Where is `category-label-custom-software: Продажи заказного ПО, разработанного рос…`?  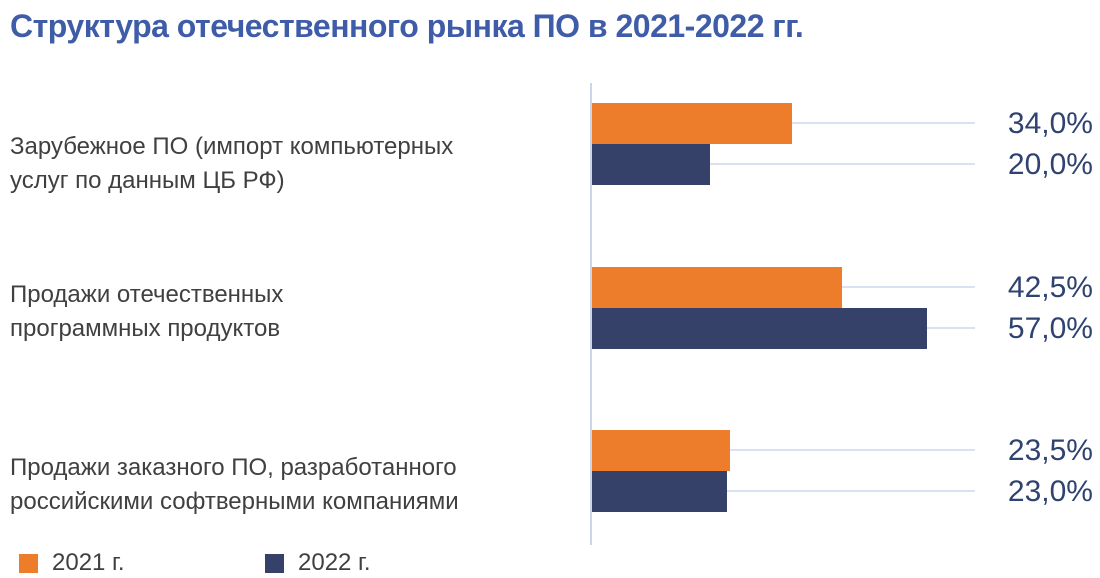 category-label-custom-software: Продажи заказного ПО, разработанного рос… is located at coordinates (297, 485).